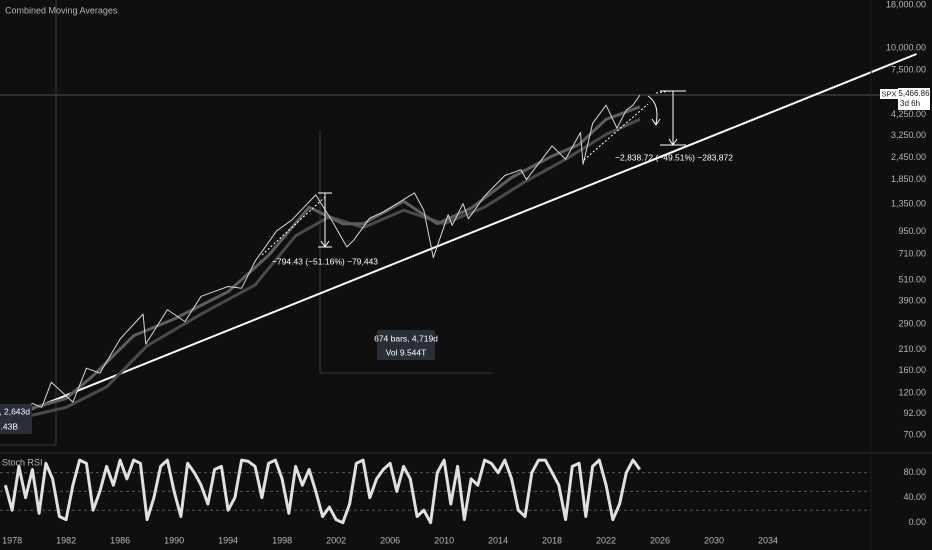 Image resolution: width=932 pixels, height=550 pixels. I want to click on x-tick-label: 1982, so click(66, 540).